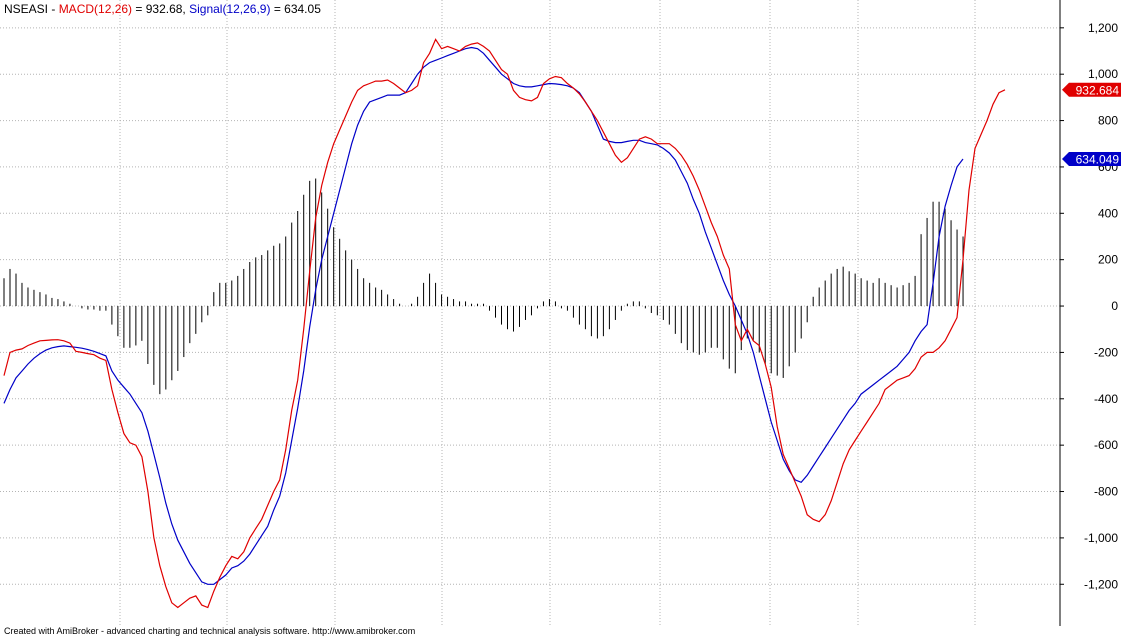 This screenshot has width=1122, height=644. Describe the element at coordinates (295, 9) in the screenshot. I see `signal-legend-value: = 634.05` at that location.